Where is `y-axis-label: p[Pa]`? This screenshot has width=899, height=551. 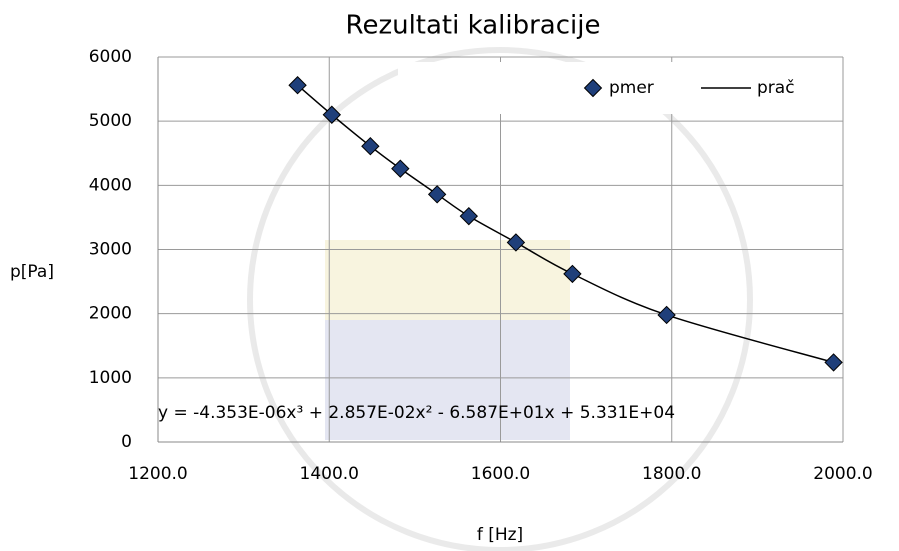
y-axis-label: p[Pa] is located at coordinates (32, 272).